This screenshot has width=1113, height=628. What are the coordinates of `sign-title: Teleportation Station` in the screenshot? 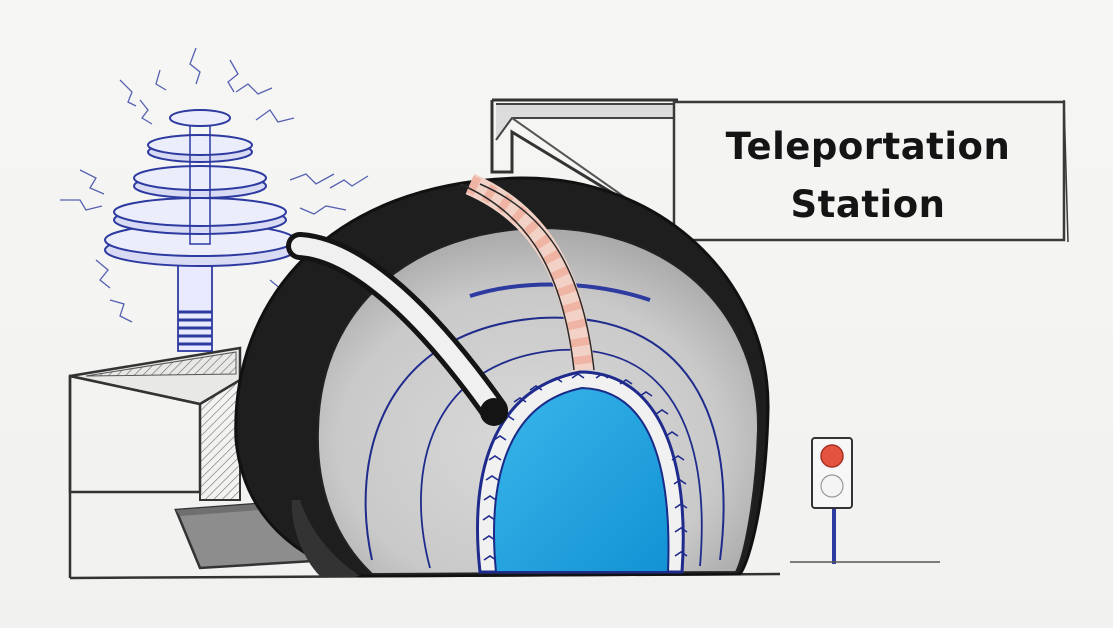 It's located at (868, 176).